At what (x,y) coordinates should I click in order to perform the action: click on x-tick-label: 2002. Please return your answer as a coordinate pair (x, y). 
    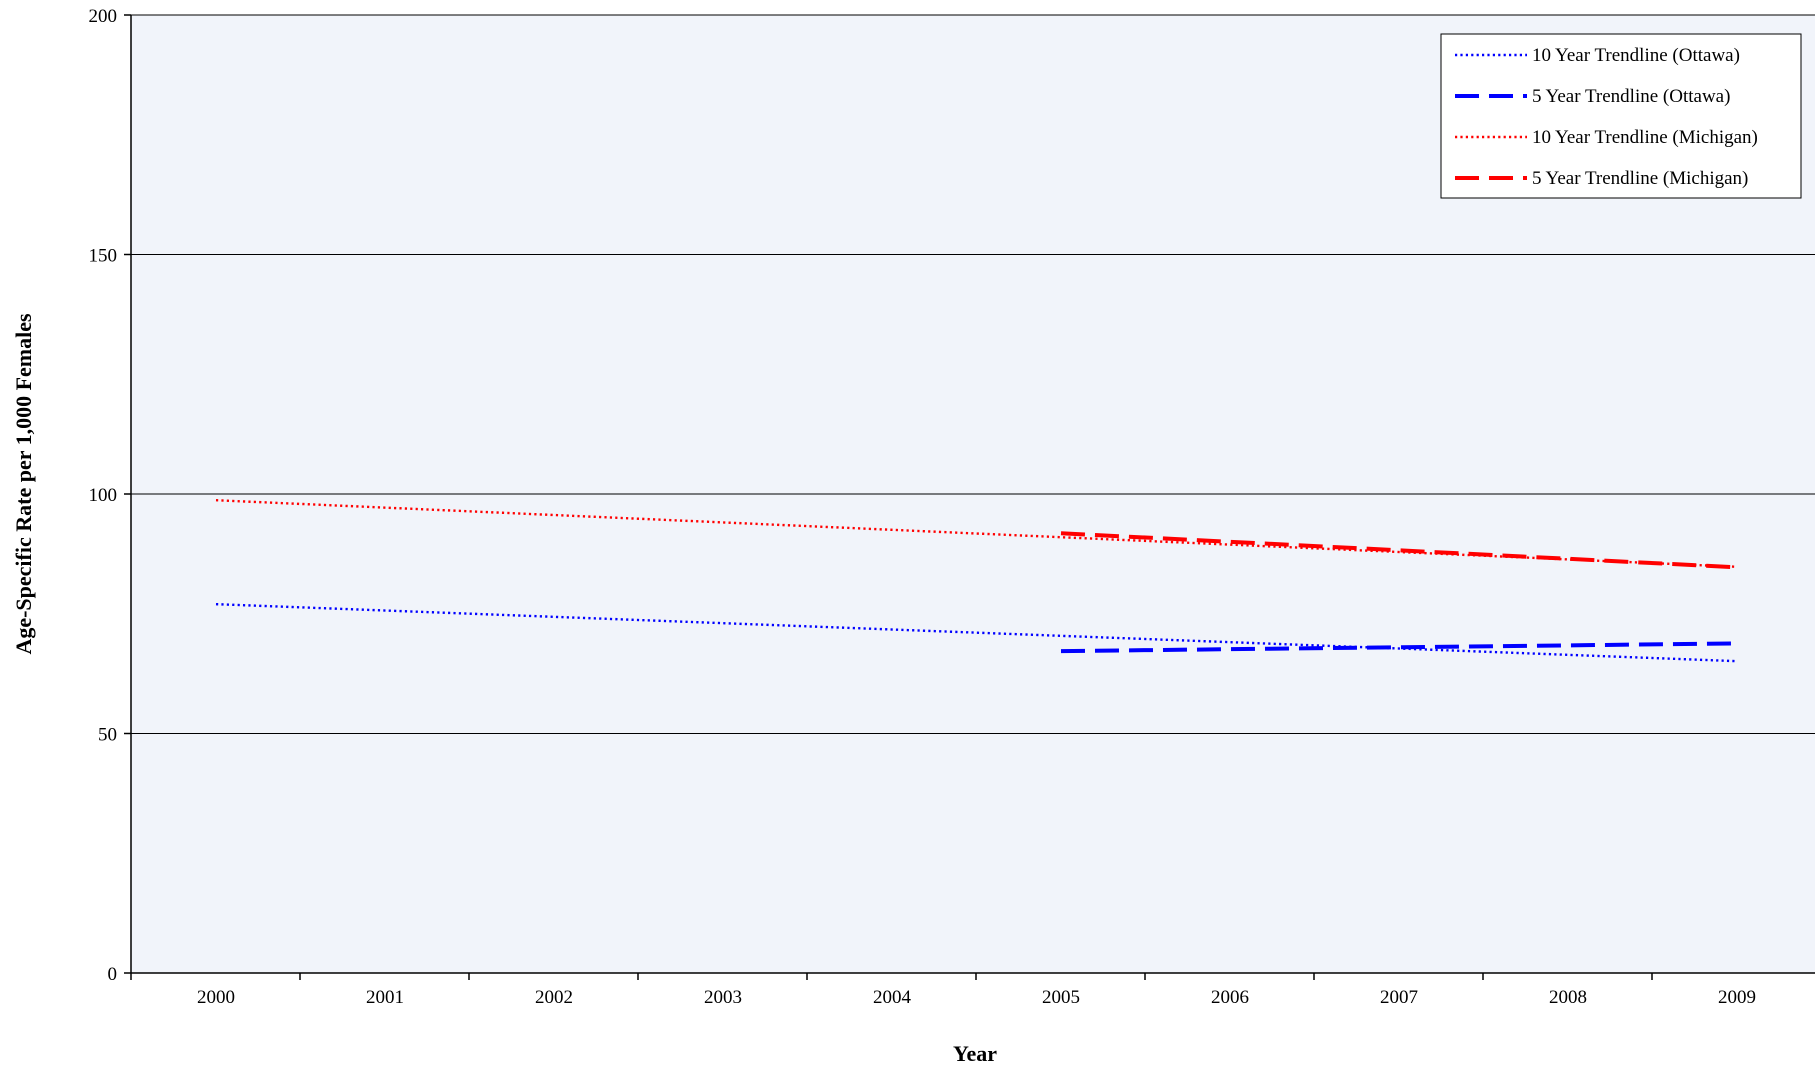
    Looking at the image, I should click on (554, 997).